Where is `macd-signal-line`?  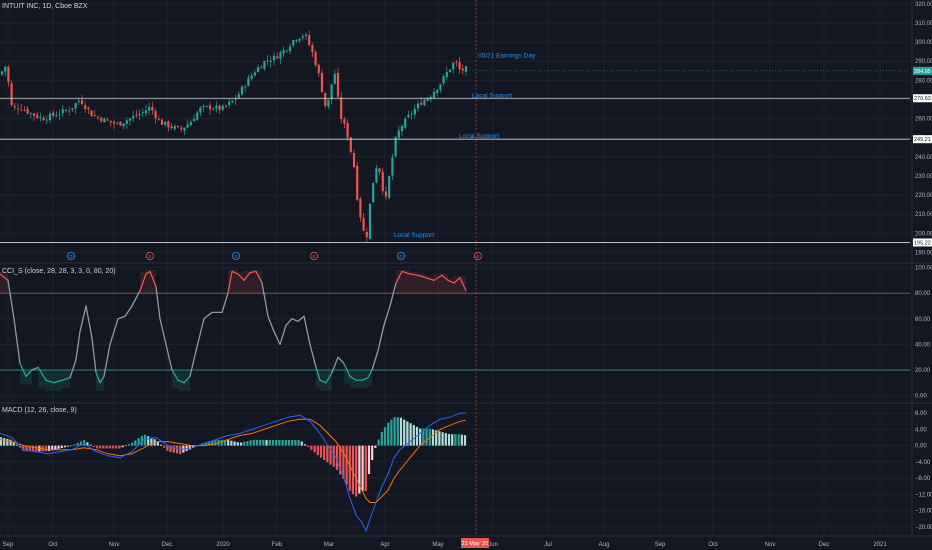
macd-signal-line is located at coordinates (233, 460).